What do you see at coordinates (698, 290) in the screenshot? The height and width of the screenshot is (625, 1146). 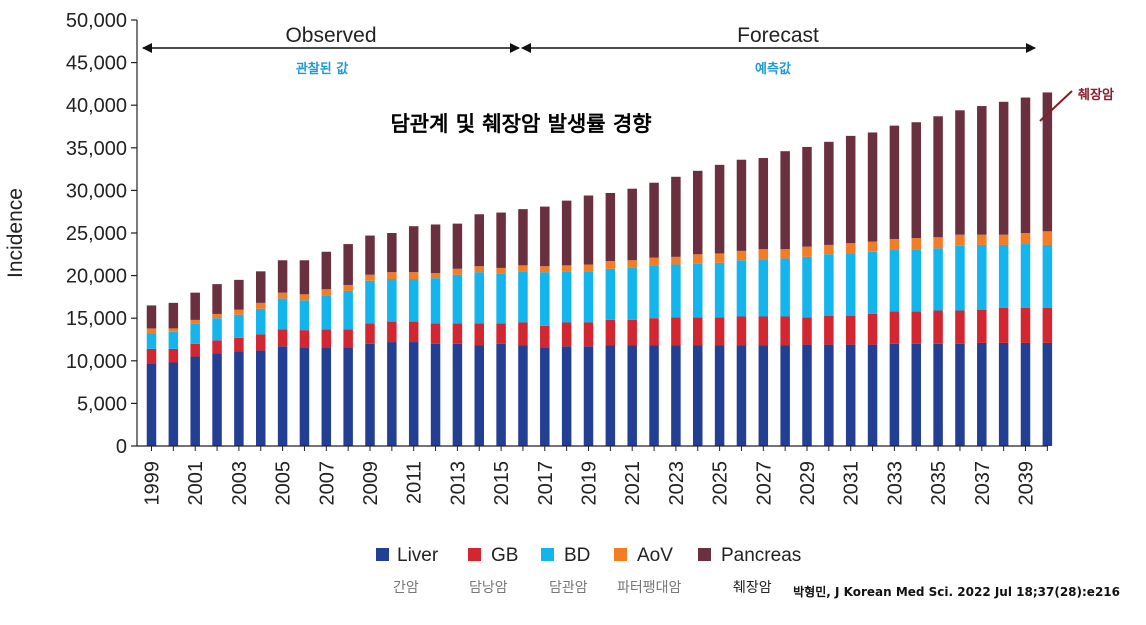 I see `bar-bd-2024` at bounding box center [698, 290].